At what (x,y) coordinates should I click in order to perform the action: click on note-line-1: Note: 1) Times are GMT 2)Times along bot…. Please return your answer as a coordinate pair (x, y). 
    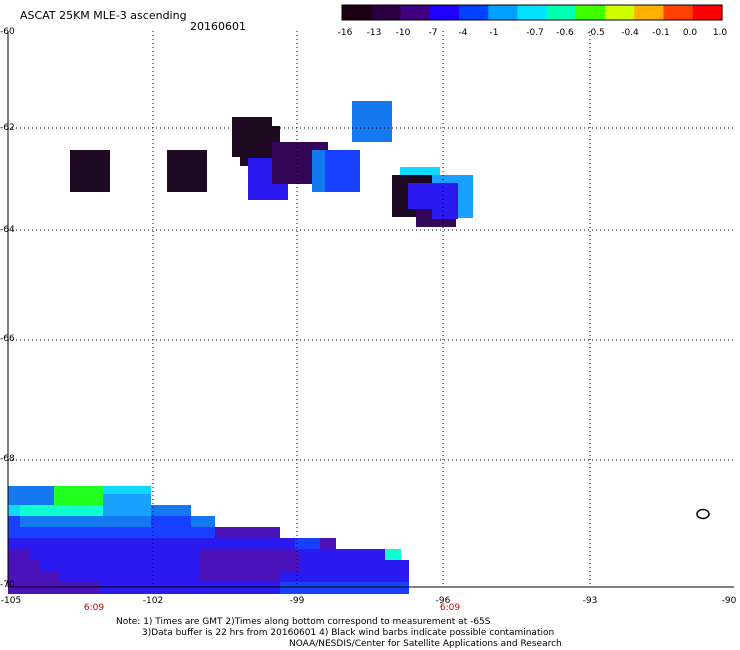
    Looking at the image, I should click on (303, 622).